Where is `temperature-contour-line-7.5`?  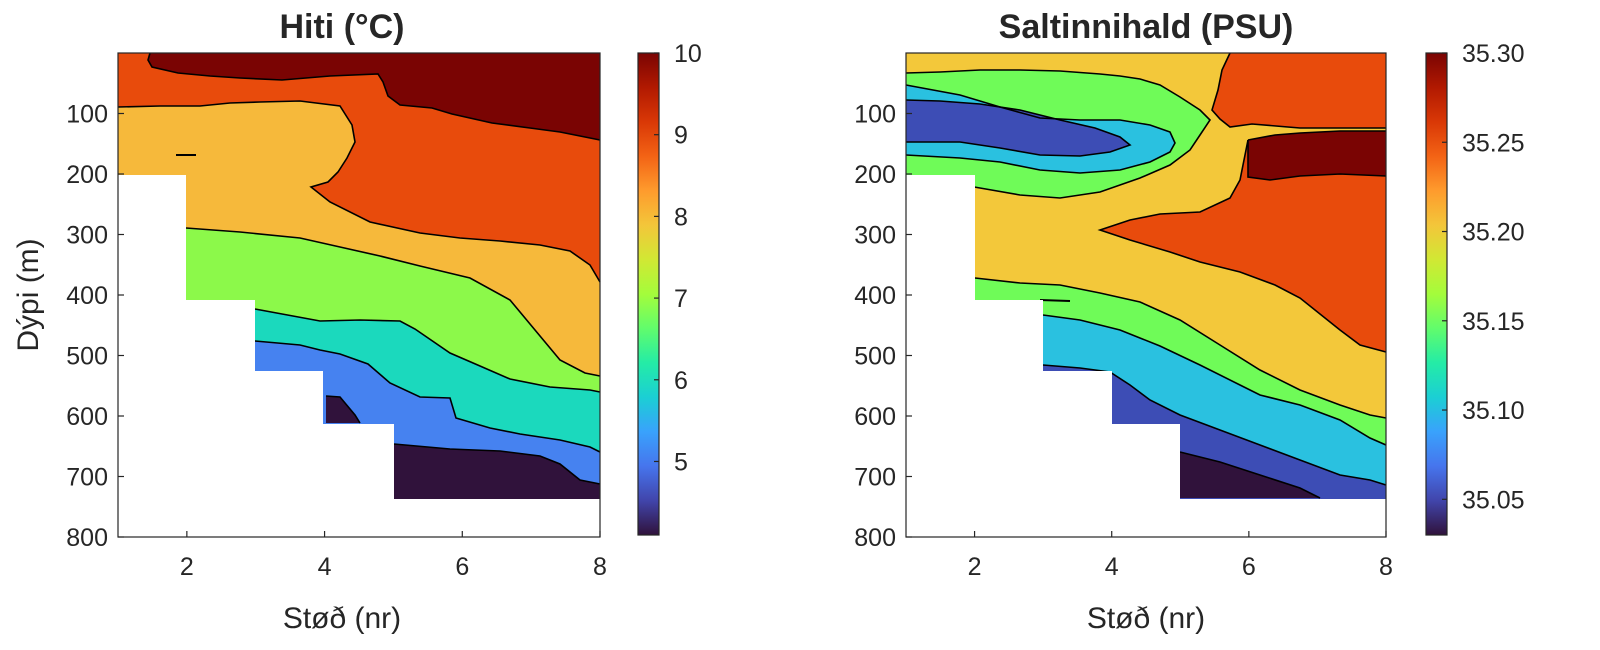 temperature-contour-line-7.5 is located at coordinates (393, 302).